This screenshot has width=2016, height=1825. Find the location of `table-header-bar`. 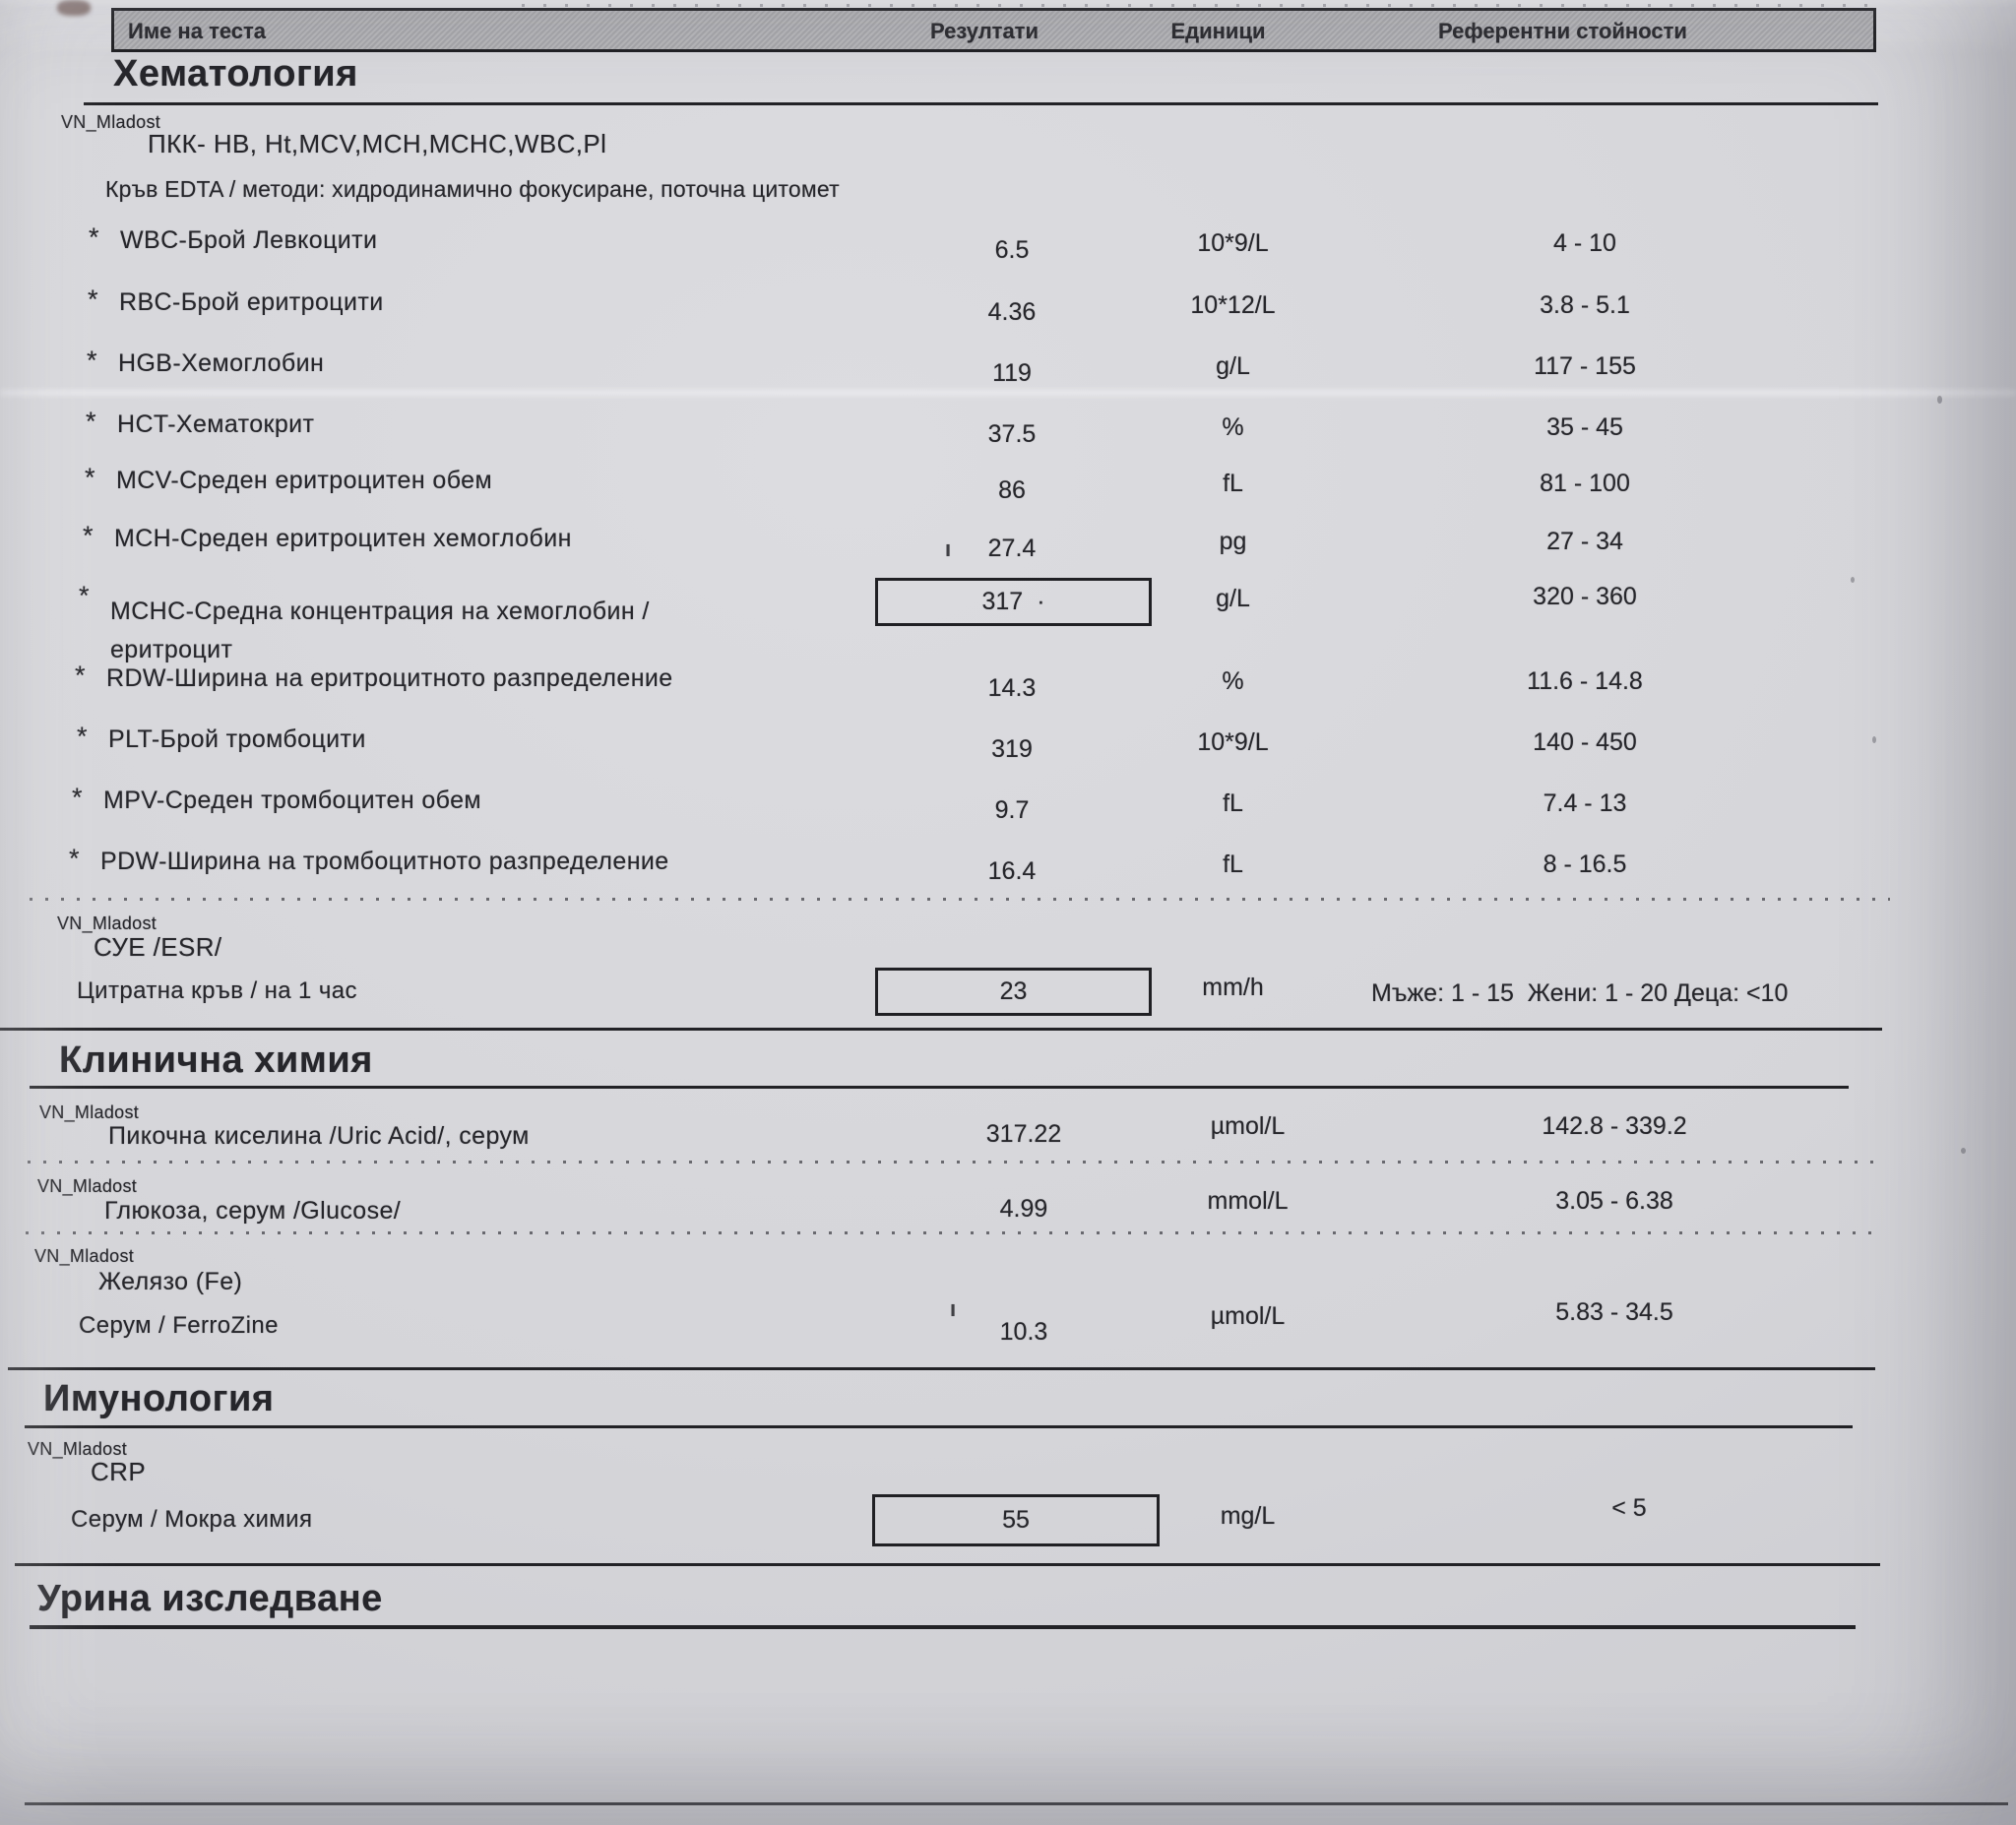

table-header-bar is located at coordinates (993, 30).